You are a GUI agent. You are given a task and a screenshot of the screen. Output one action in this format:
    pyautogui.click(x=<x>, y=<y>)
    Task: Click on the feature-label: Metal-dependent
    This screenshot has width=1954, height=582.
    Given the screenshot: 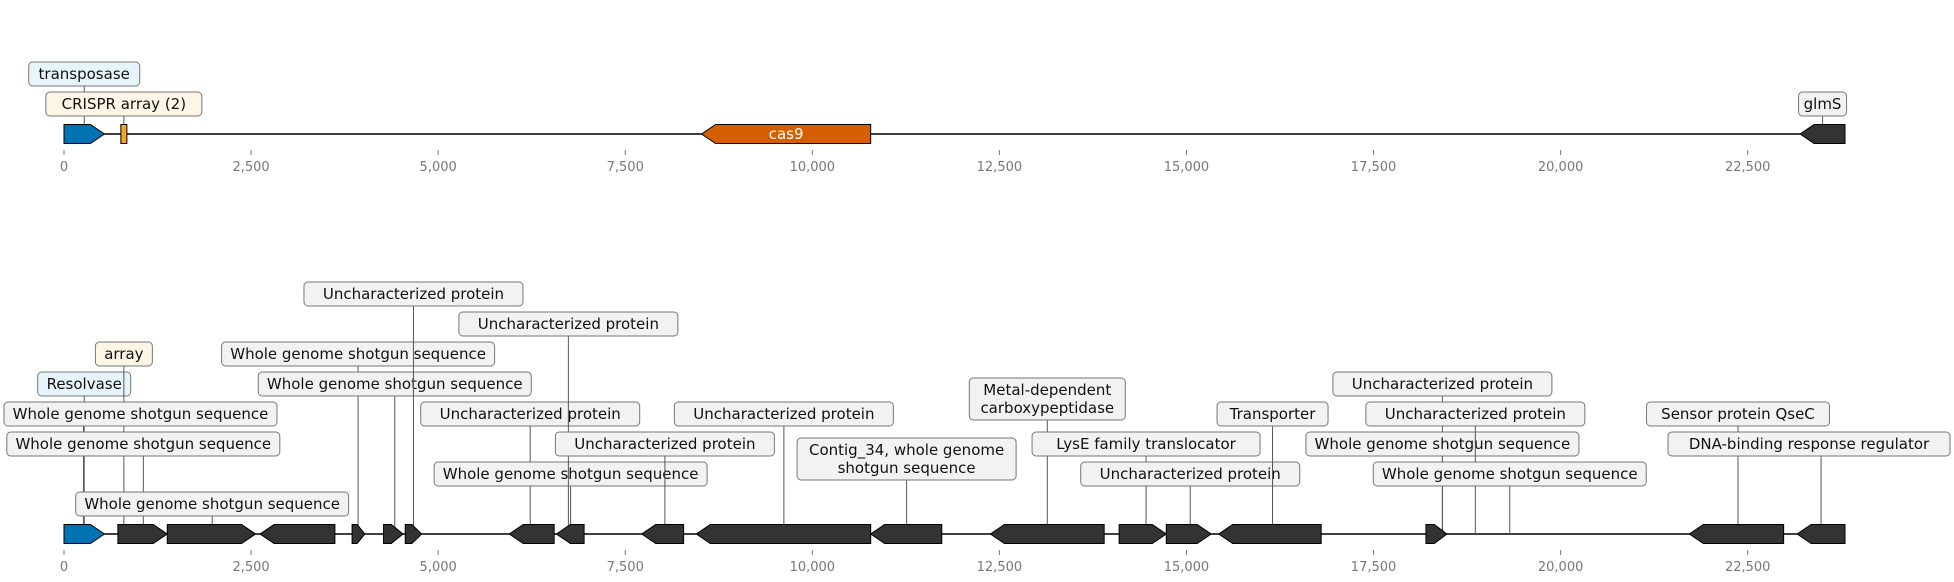 What is the action you would take?
    pyautogui.click(x=1047, y=390)
    